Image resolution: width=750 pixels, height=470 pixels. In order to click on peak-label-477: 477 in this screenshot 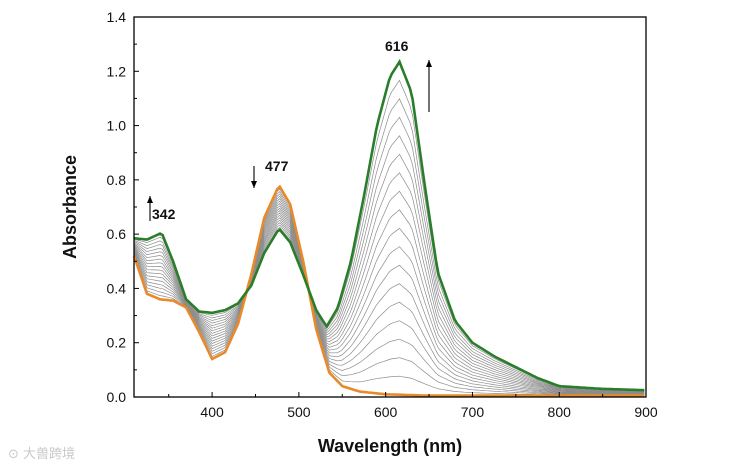, I will do `click(277, 166)`.